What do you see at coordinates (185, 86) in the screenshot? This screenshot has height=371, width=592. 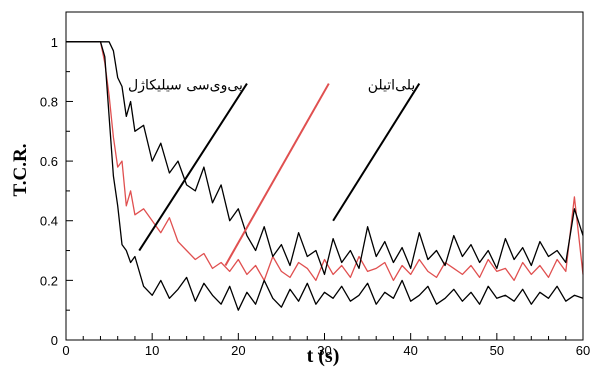 I see `annotation-label-1: پی‌وی‌سی سیلیکاژل` at bounding box center [185, 86].